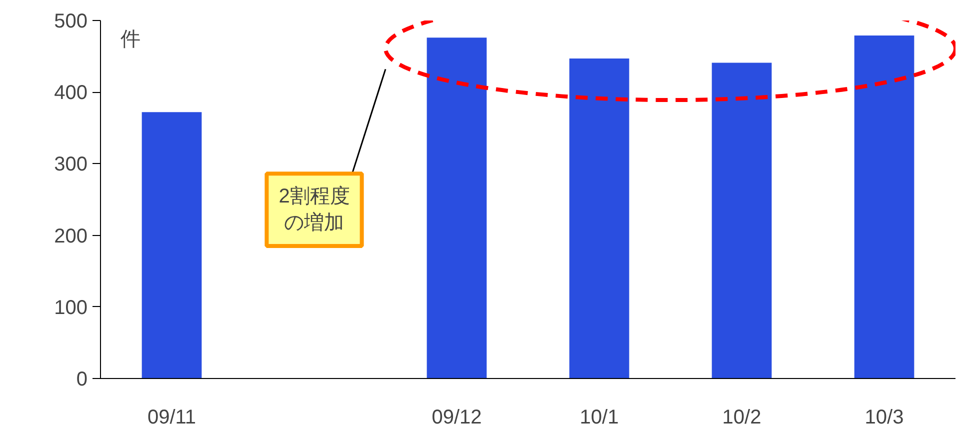 The image size is (957, 433). I want to click on x-tick-label: 09/12, so click(457, 417).